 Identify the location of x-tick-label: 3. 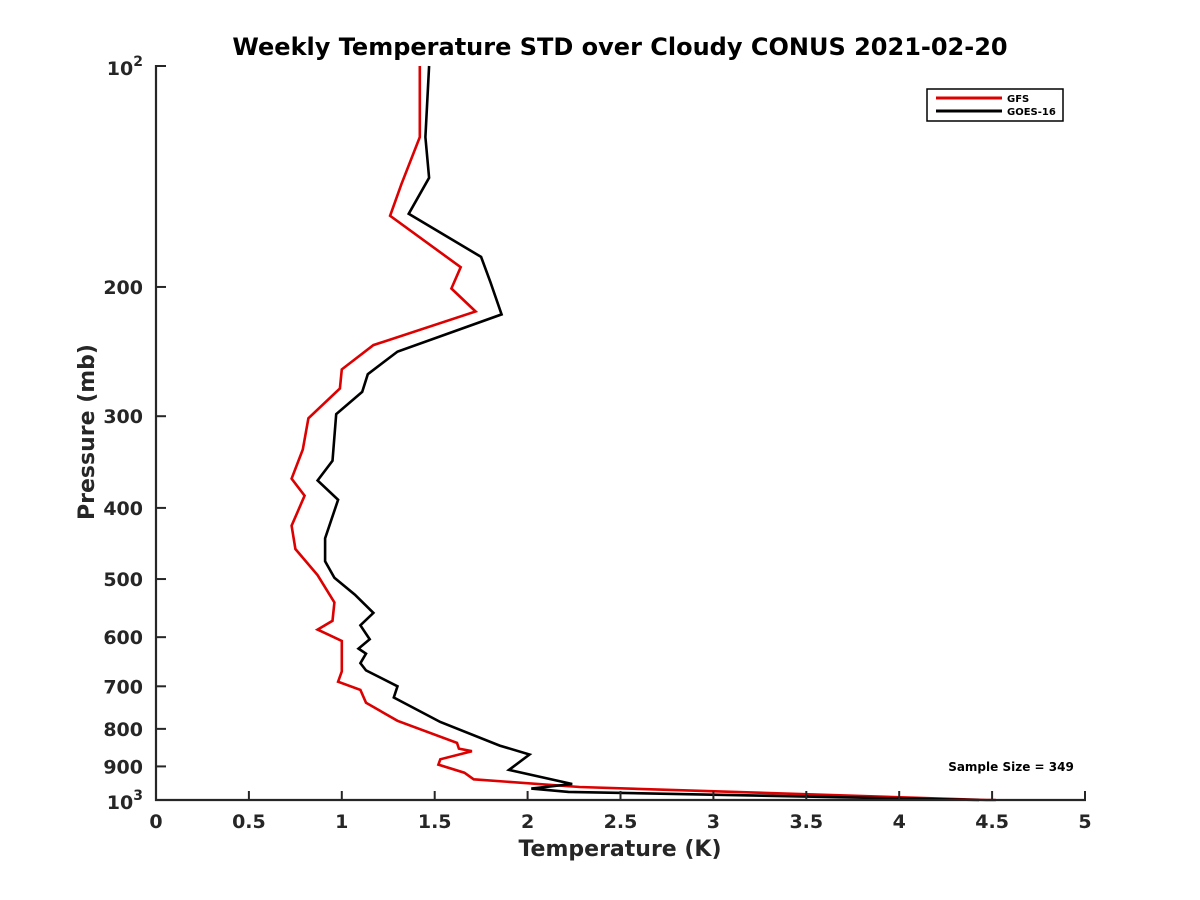
(713, 822).